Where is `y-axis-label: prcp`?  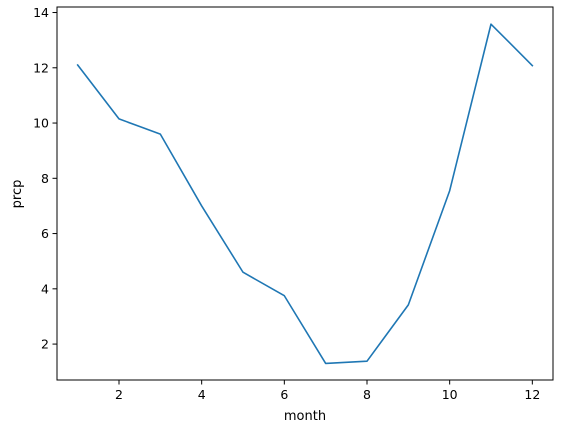 y-axis-label: prcp is located at coordinates (17, 194).